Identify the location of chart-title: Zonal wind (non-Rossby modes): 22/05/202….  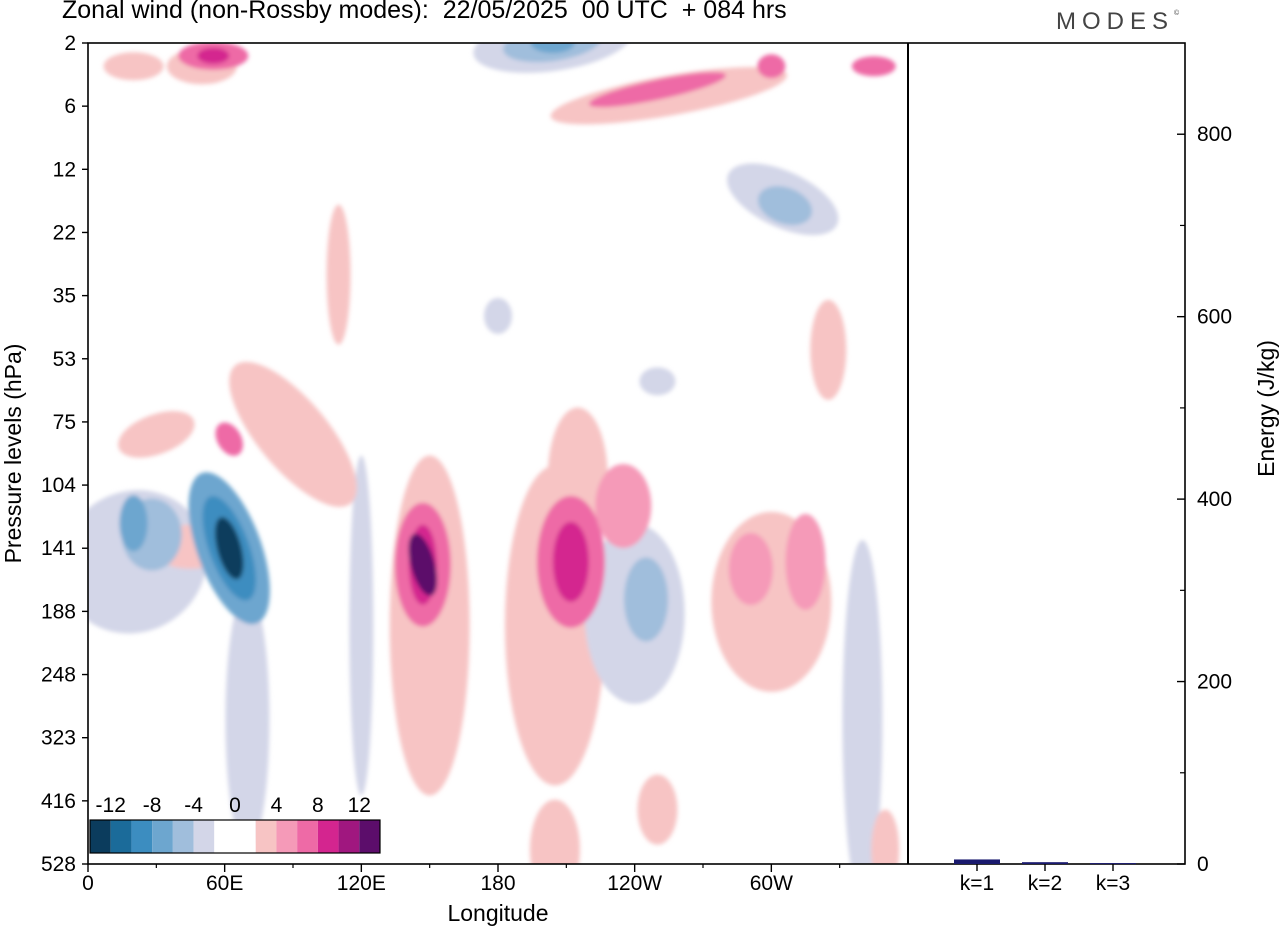
(424, 12).